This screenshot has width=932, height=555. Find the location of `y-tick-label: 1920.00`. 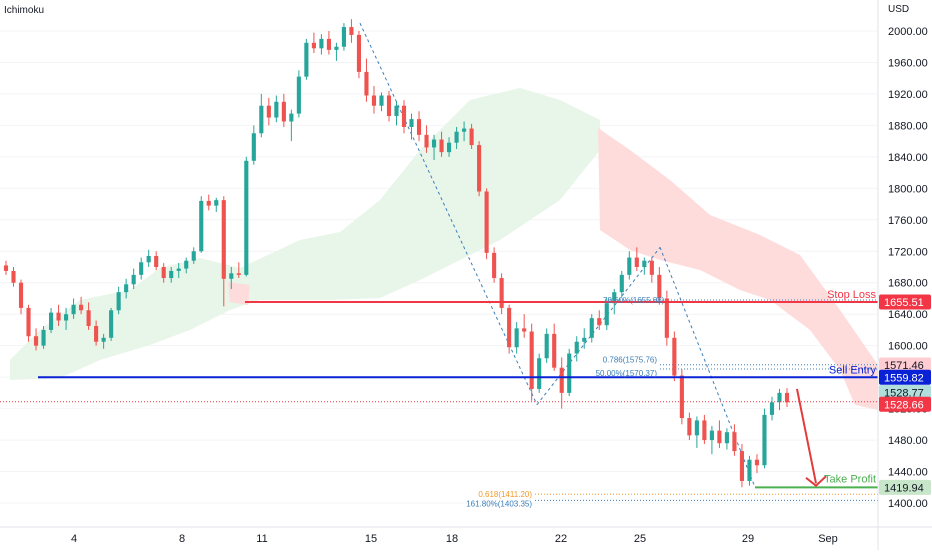

y-tick-label: 1920.00 is located at coordinates (908, 95).